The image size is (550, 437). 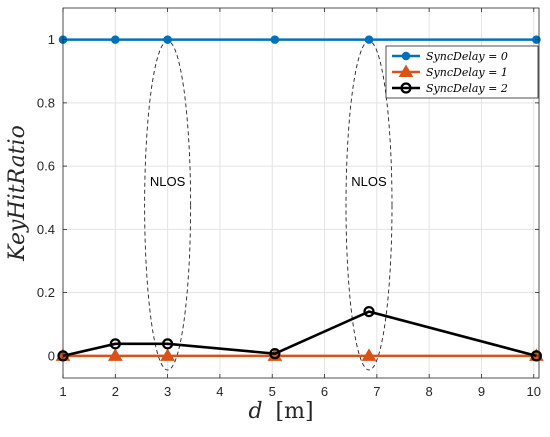 I want to click on y-tick-label: 0.2, so click(x=46, y=292).